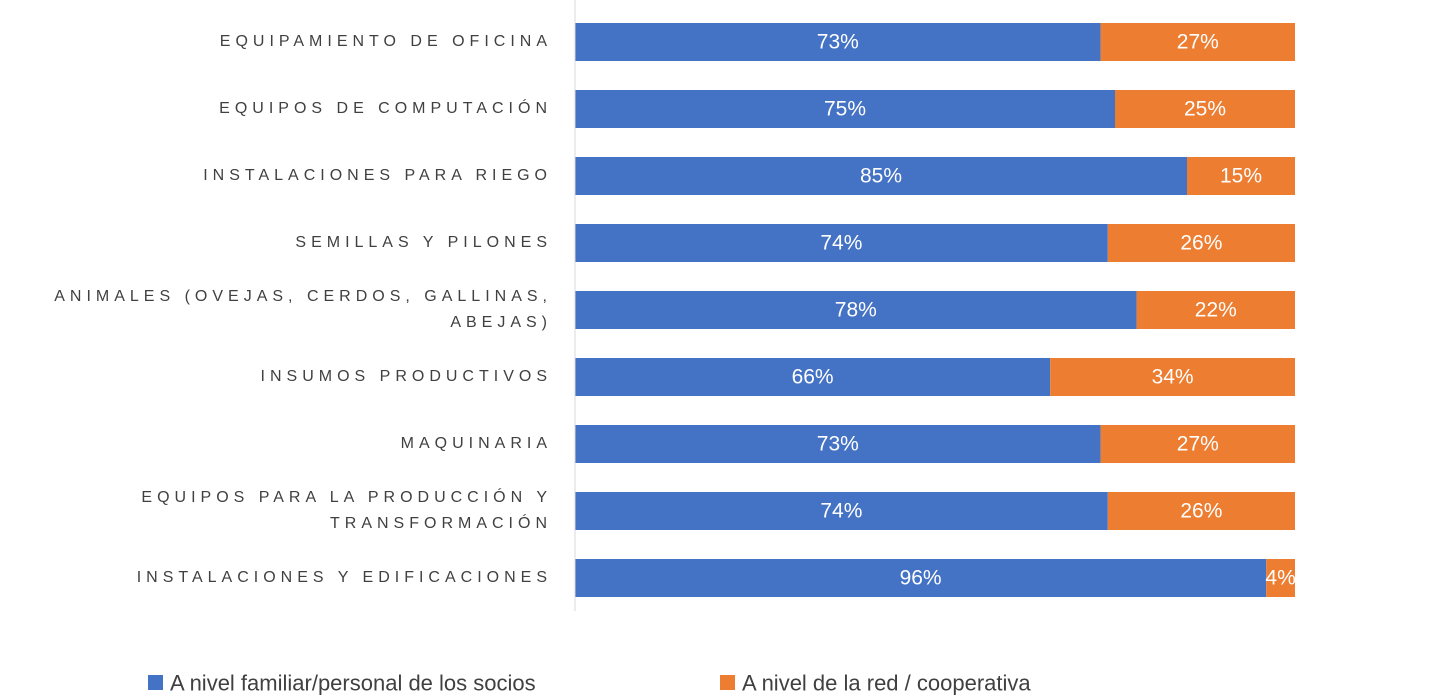 The height and width of the screenshot is (700, 1445). I want to click on data-label: 75%, so click(845, 109).